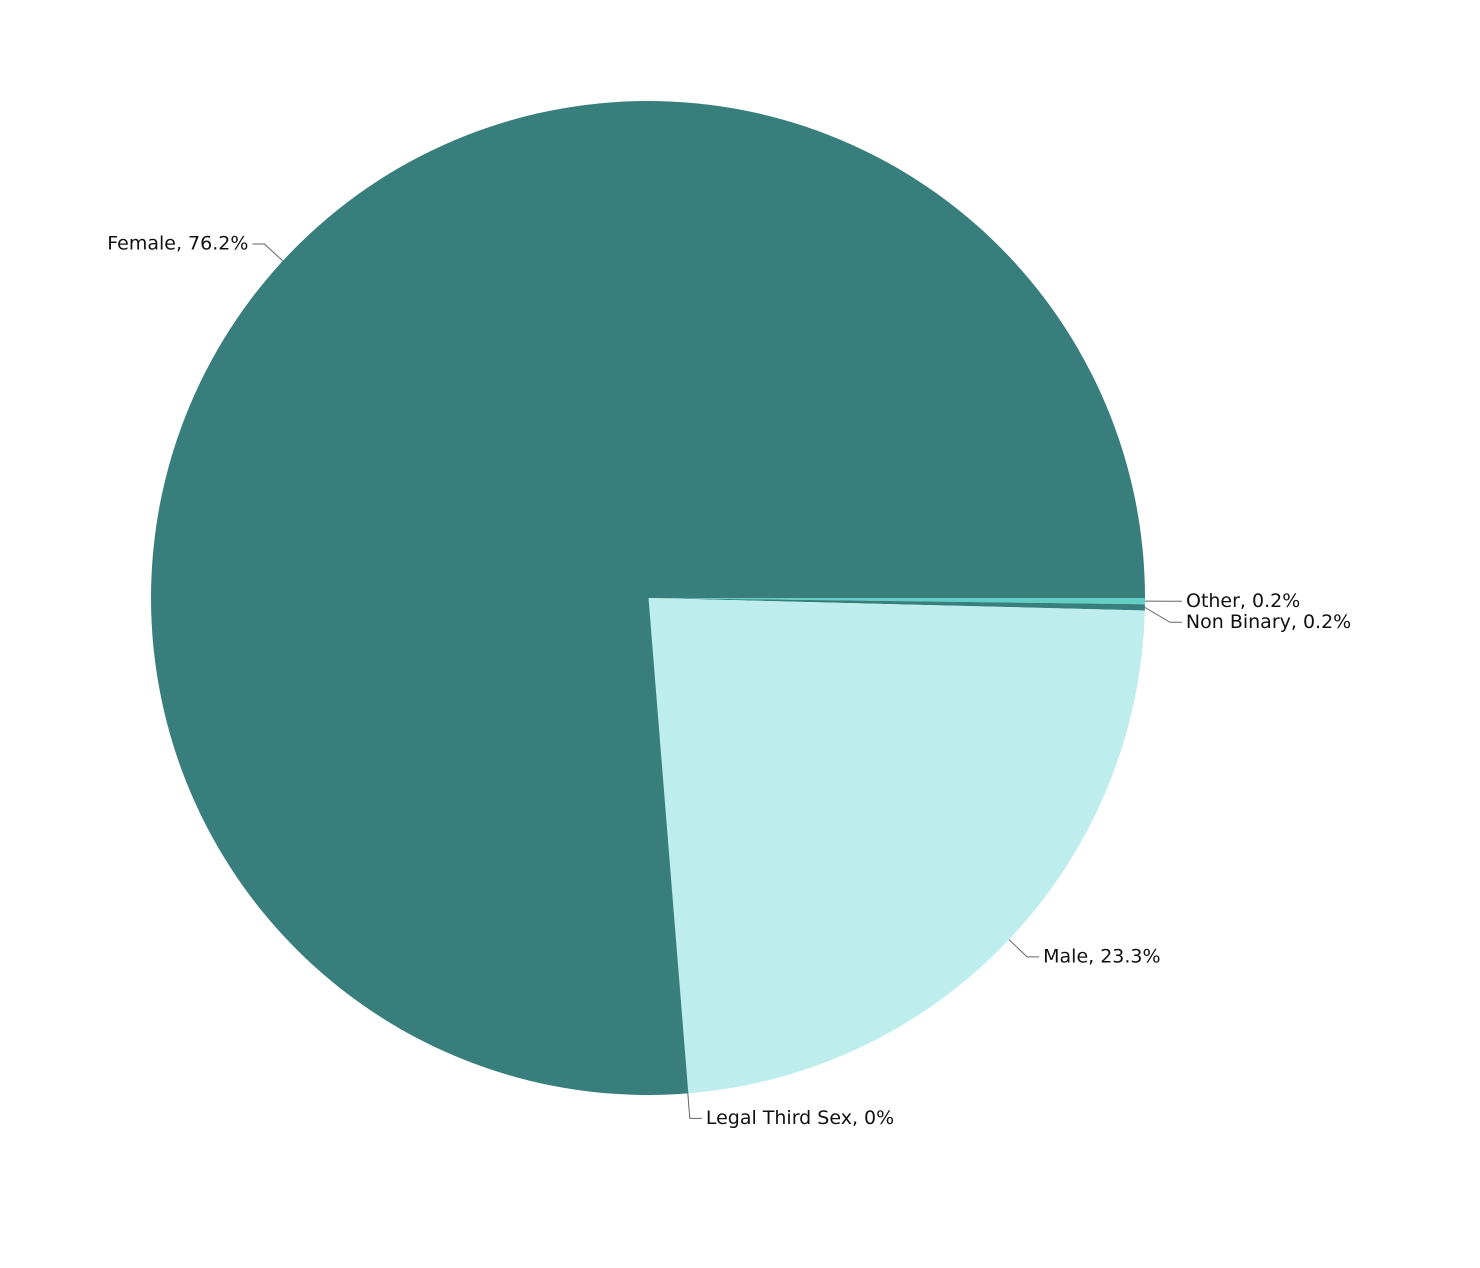  What do you see at coordinates (1268, 622) in the screenshot?
I see `slice-label: Non Binary, 0.2%` at bounding box center [1268, 622].